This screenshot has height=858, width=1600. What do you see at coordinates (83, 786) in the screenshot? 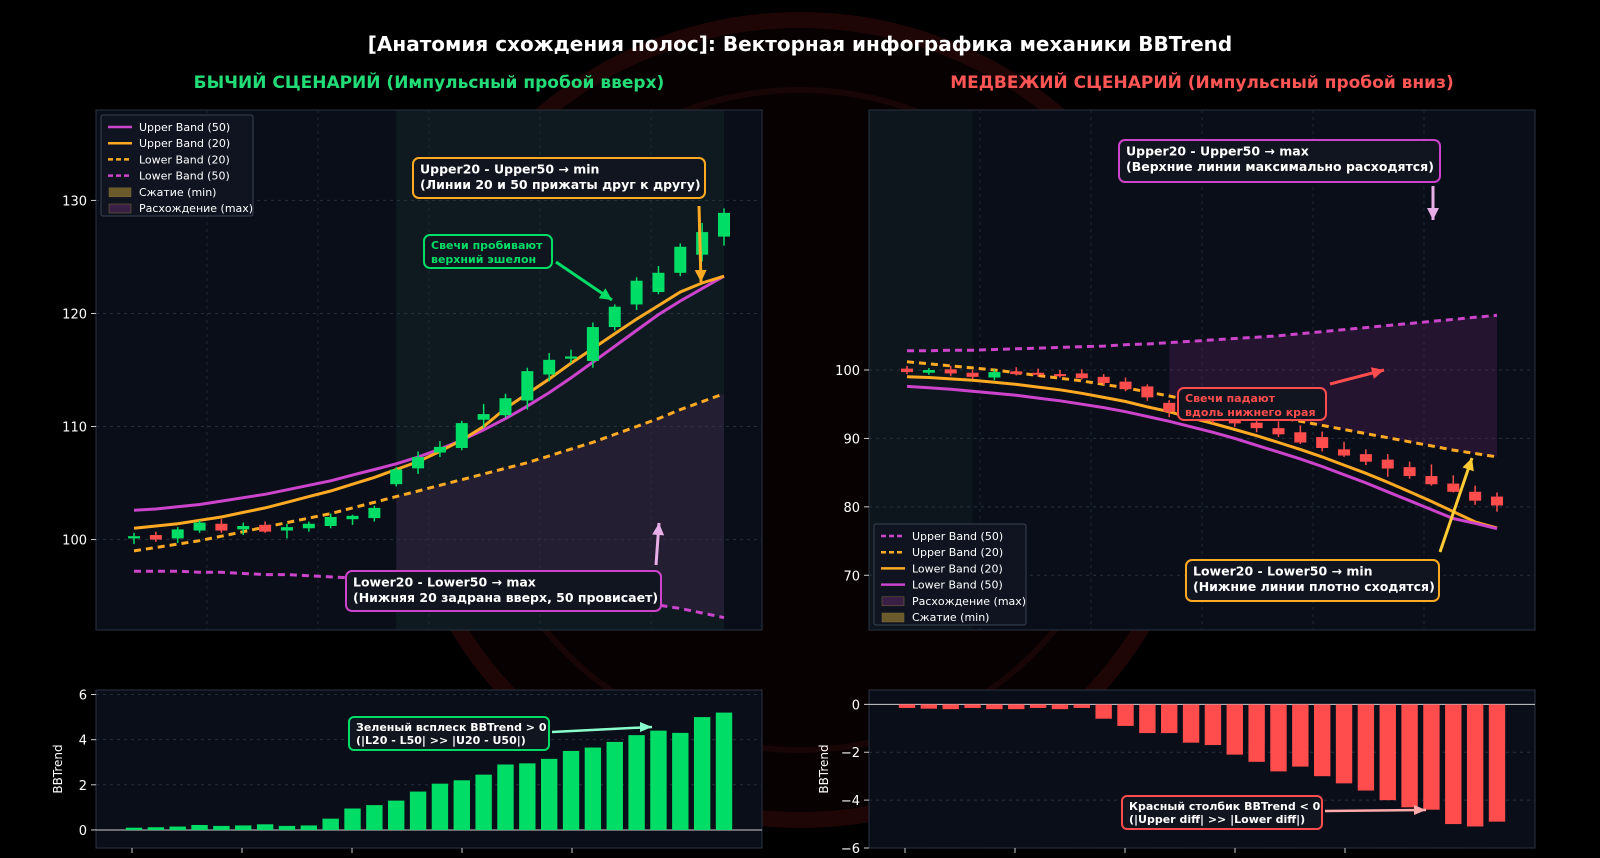
I see `bull-hist-ytick-label: 2` at bounding box center [83, 786].